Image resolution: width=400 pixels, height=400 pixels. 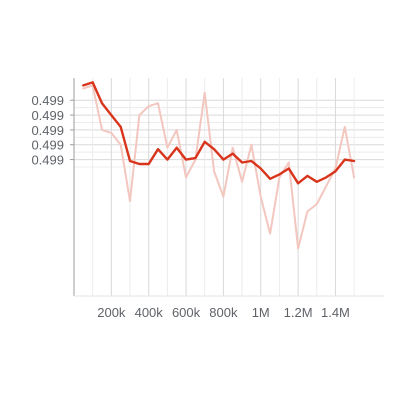 What do you see at coordinates (335, 312) in the screenshot?
I see `x-tick-label: 1.4M` at bounding box center [335, 312].